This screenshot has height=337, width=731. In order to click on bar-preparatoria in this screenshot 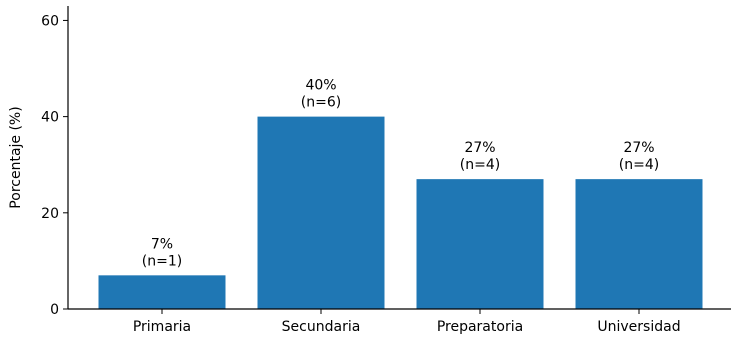, I will do `click(480, 244)`.